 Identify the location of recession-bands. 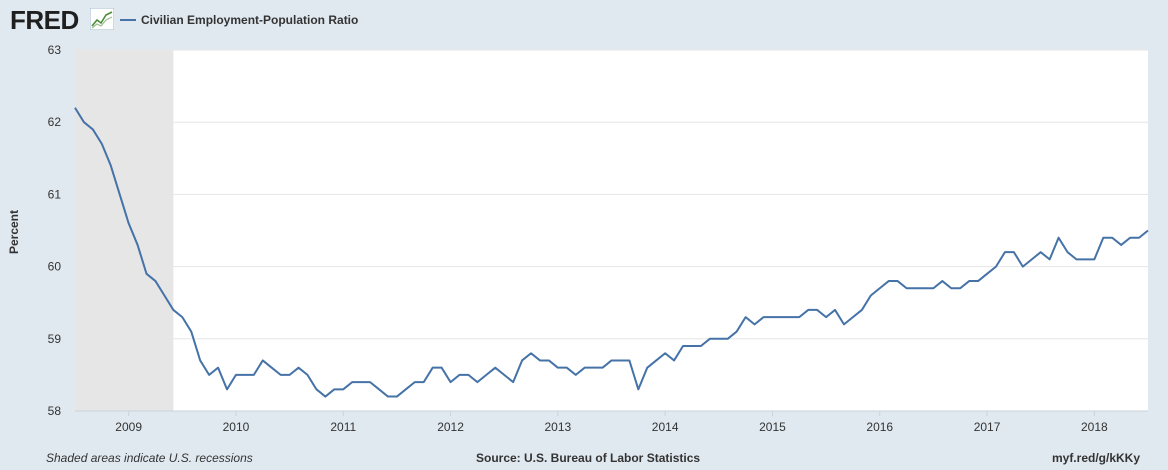
(124, 230).